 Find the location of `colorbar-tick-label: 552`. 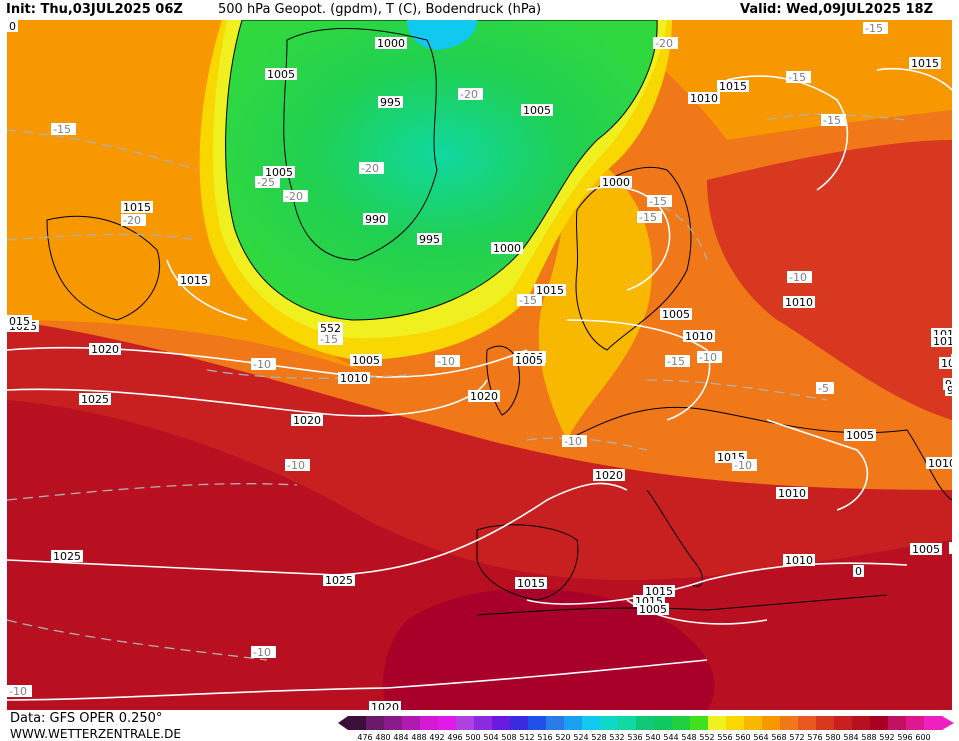

colorbar-tick-label: 552 is located at coordinates (706, 737).